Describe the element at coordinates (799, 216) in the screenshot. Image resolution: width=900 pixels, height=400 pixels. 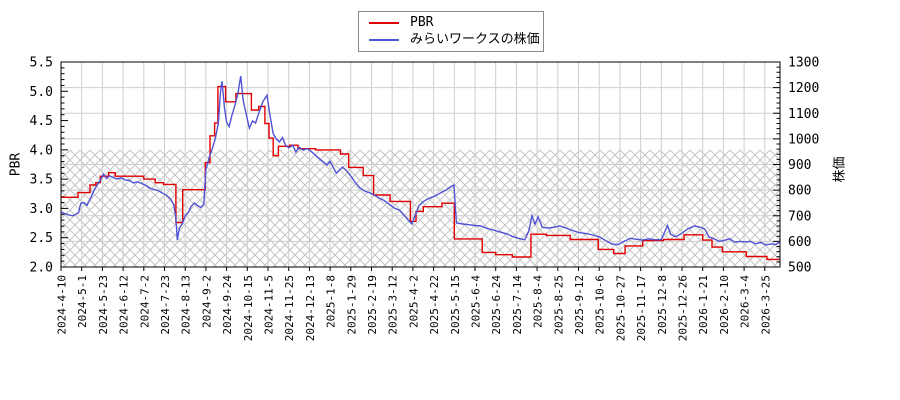
I see `svg-text: 700` at that location.